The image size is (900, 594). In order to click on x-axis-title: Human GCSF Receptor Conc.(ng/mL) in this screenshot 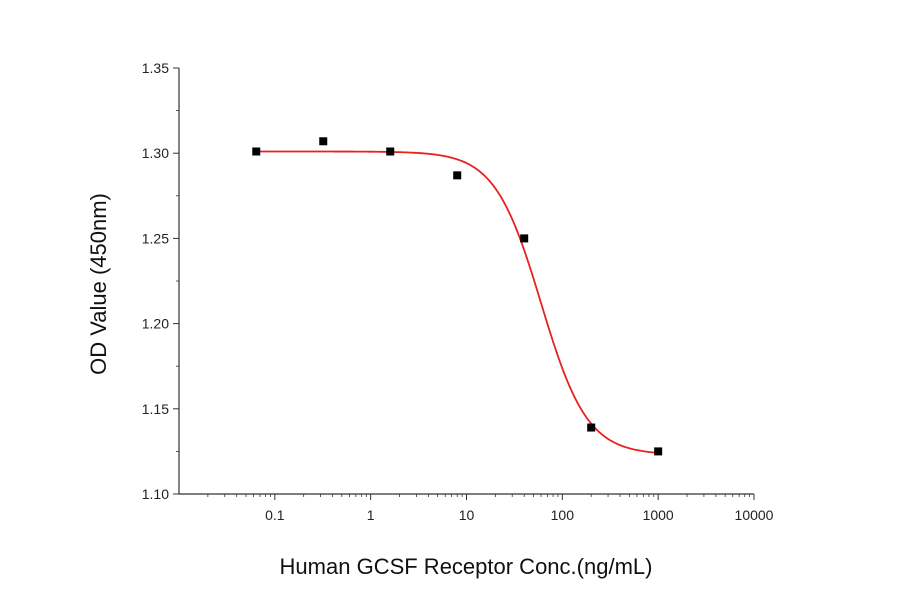, I will do `click(466, 566)`.